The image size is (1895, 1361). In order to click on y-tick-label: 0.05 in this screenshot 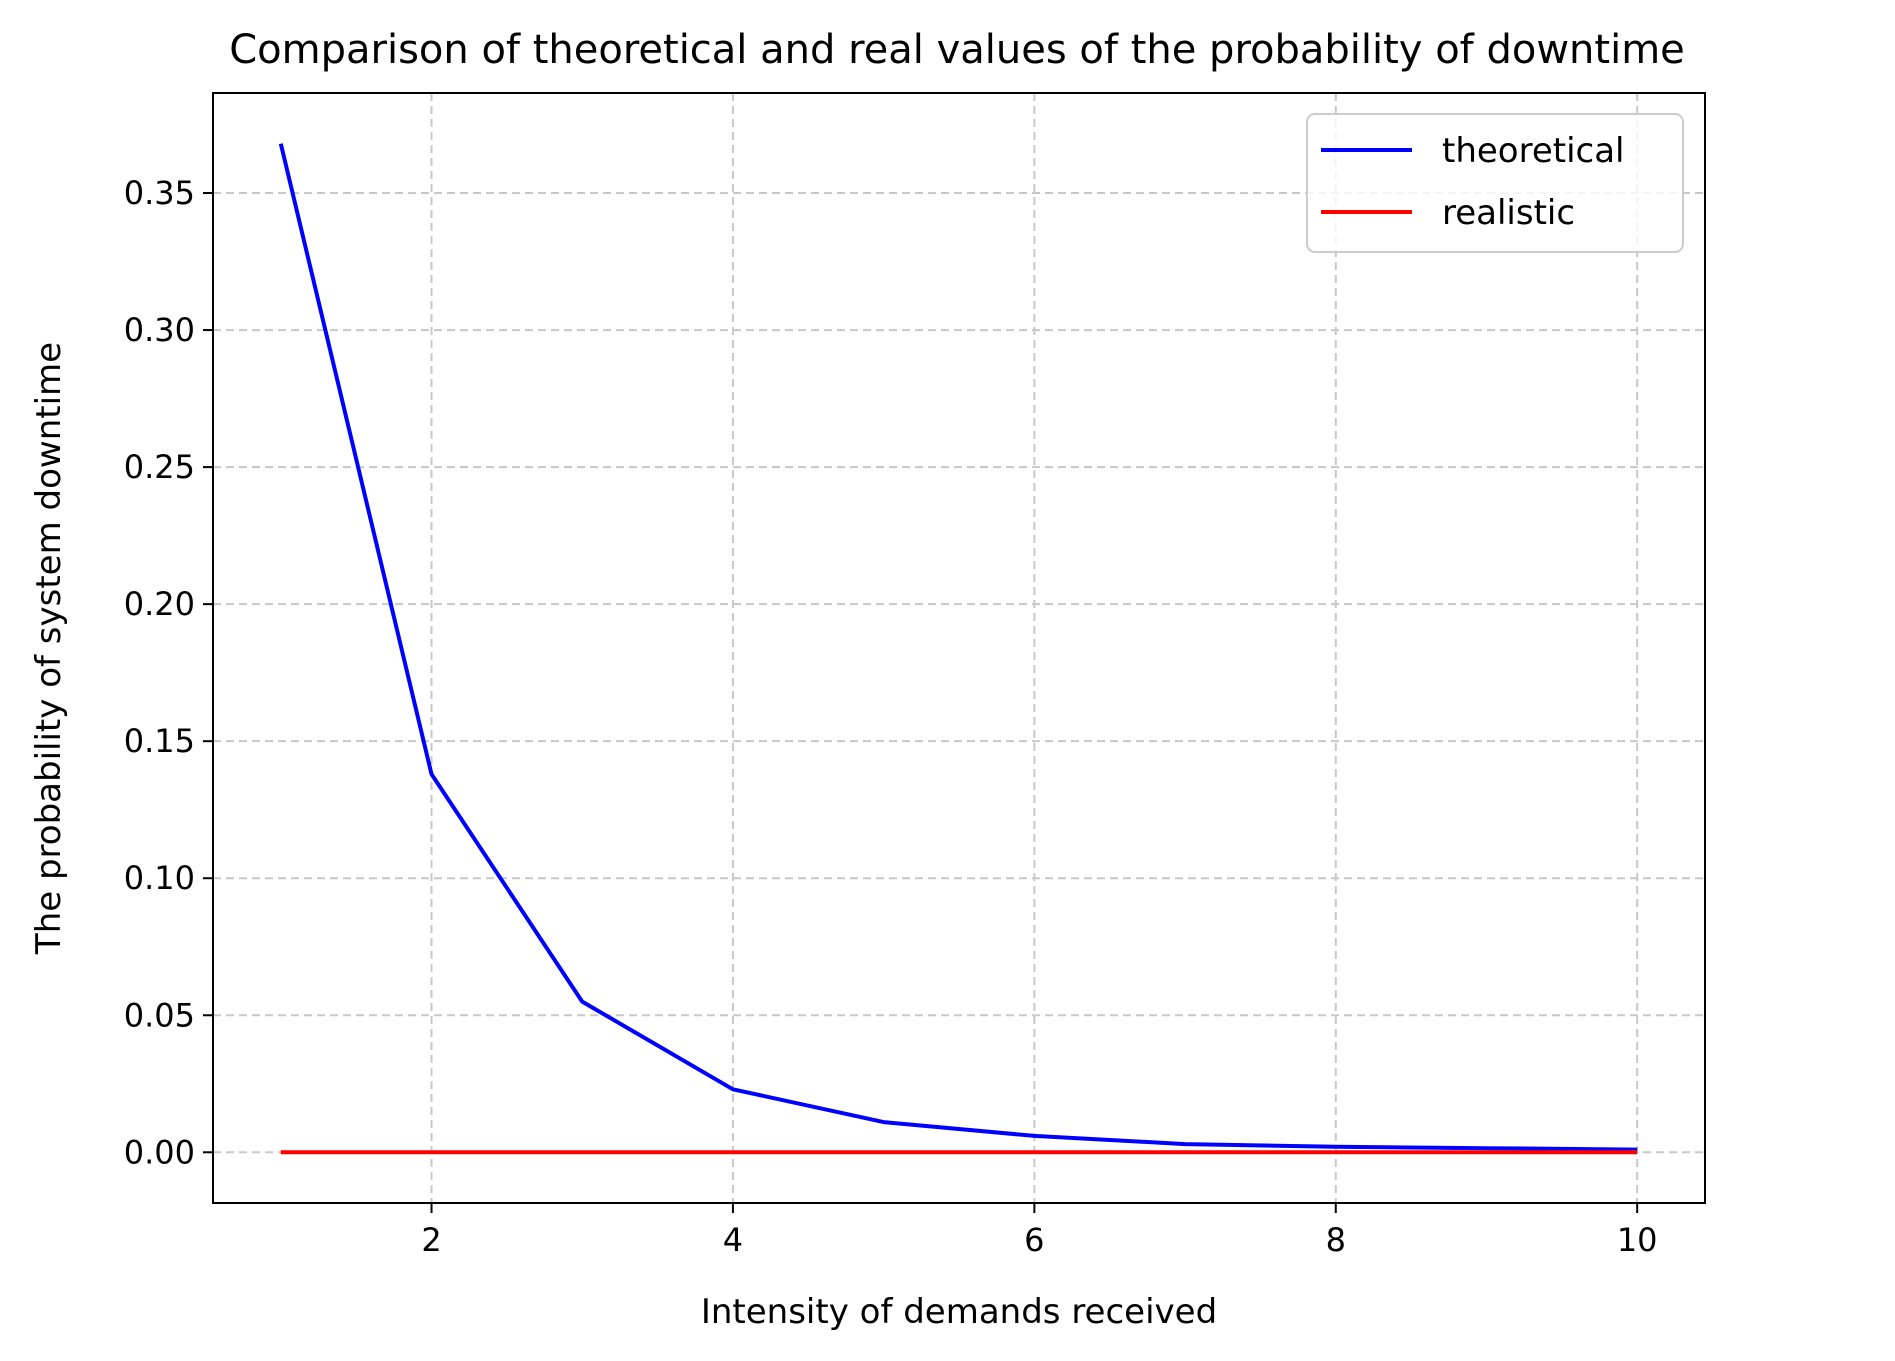, I will do `click(159, 1015)`.